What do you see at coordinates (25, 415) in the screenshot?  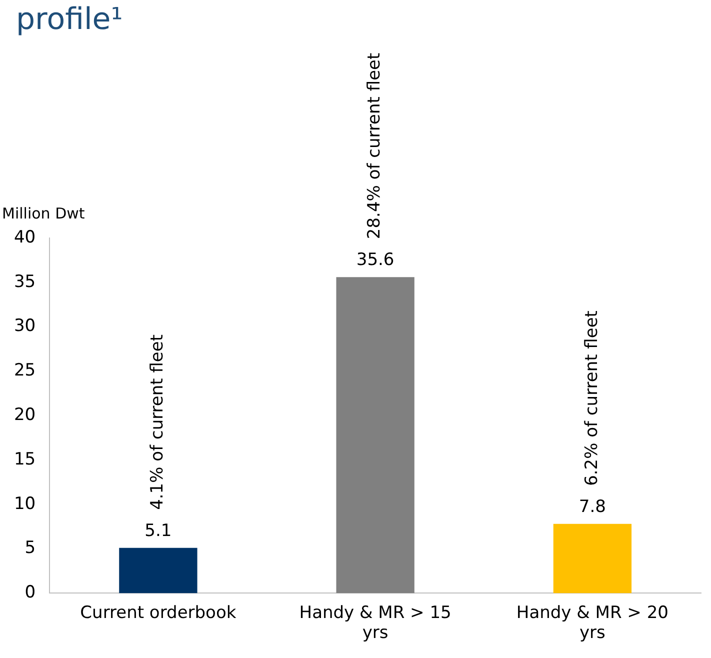 I see `y-tick-label: 20` at bounding box center [25, 415].